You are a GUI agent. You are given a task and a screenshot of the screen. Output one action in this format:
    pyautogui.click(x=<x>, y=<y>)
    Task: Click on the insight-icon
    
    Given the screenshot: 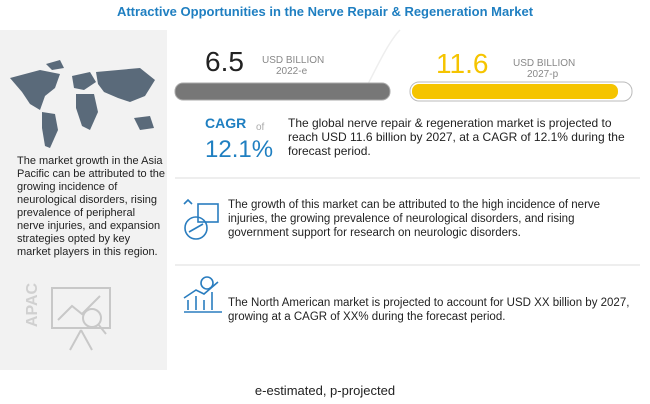 What is the action you would take?
    pyautogui.click(x=201, y=219)
    